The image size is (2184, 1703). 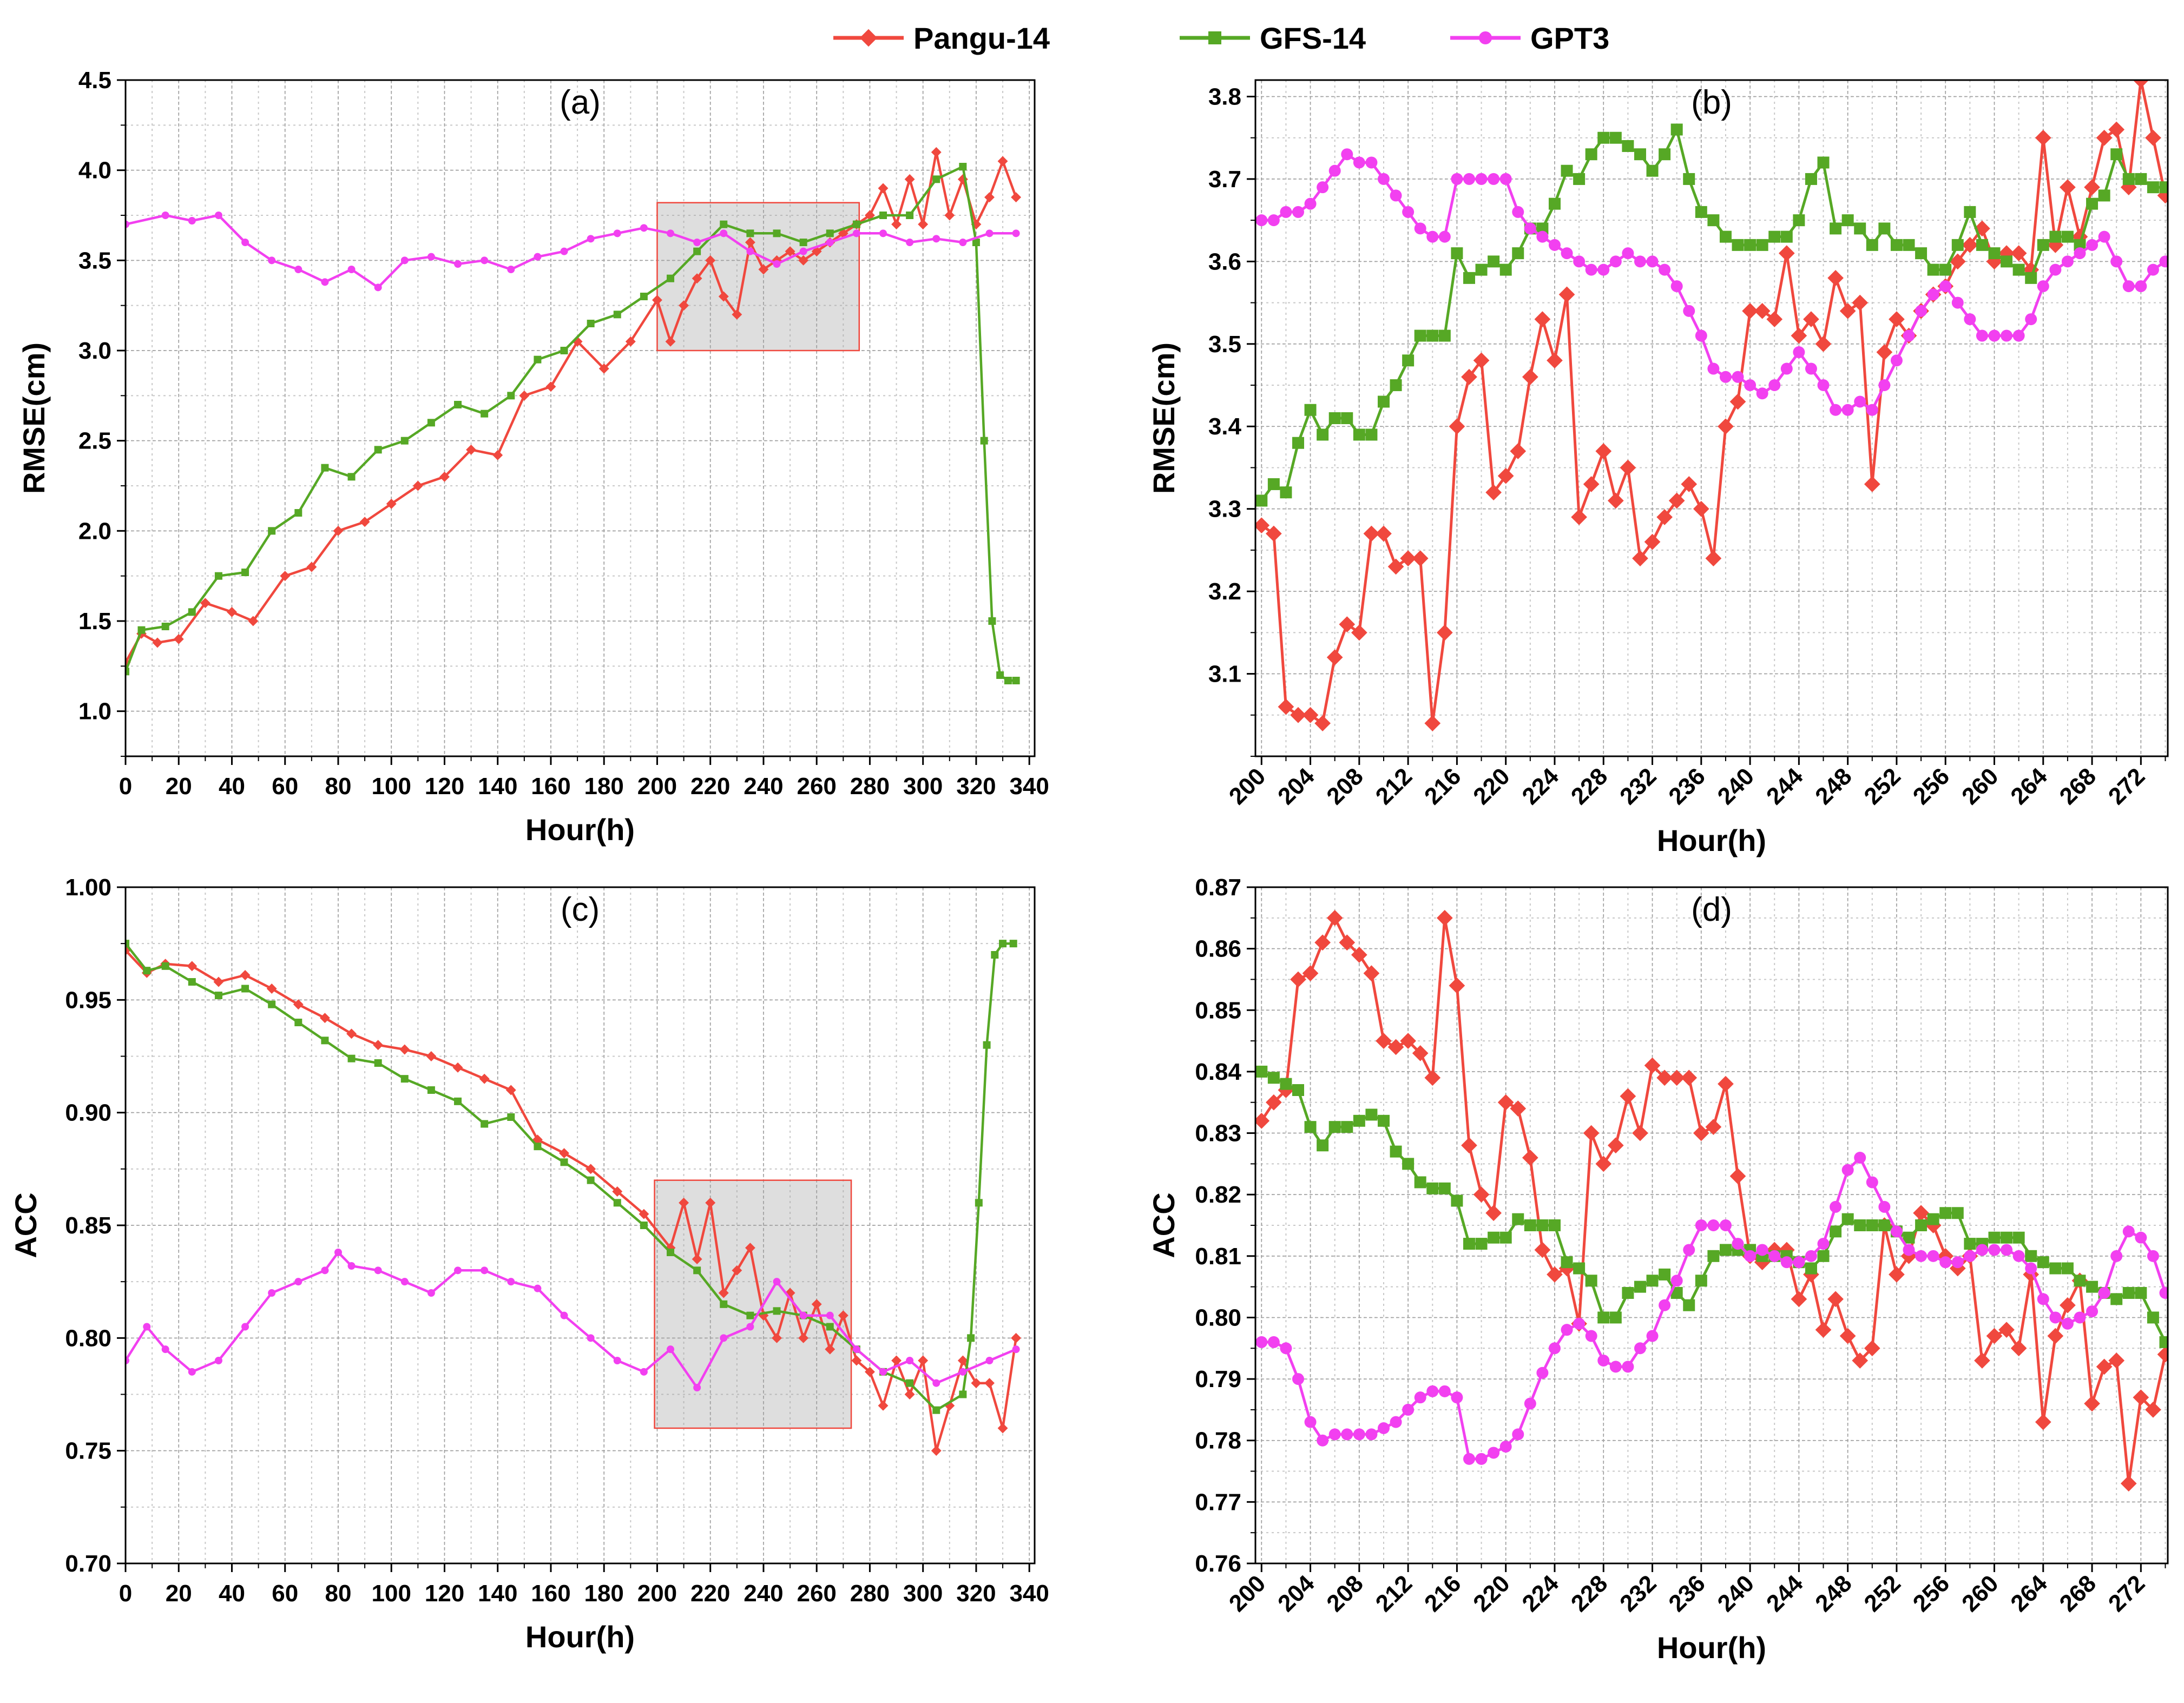 What do you see at coordinates (126, 786) in the screenshot?
I see `x-tick-label: 0` at bounding box center [126, 786].